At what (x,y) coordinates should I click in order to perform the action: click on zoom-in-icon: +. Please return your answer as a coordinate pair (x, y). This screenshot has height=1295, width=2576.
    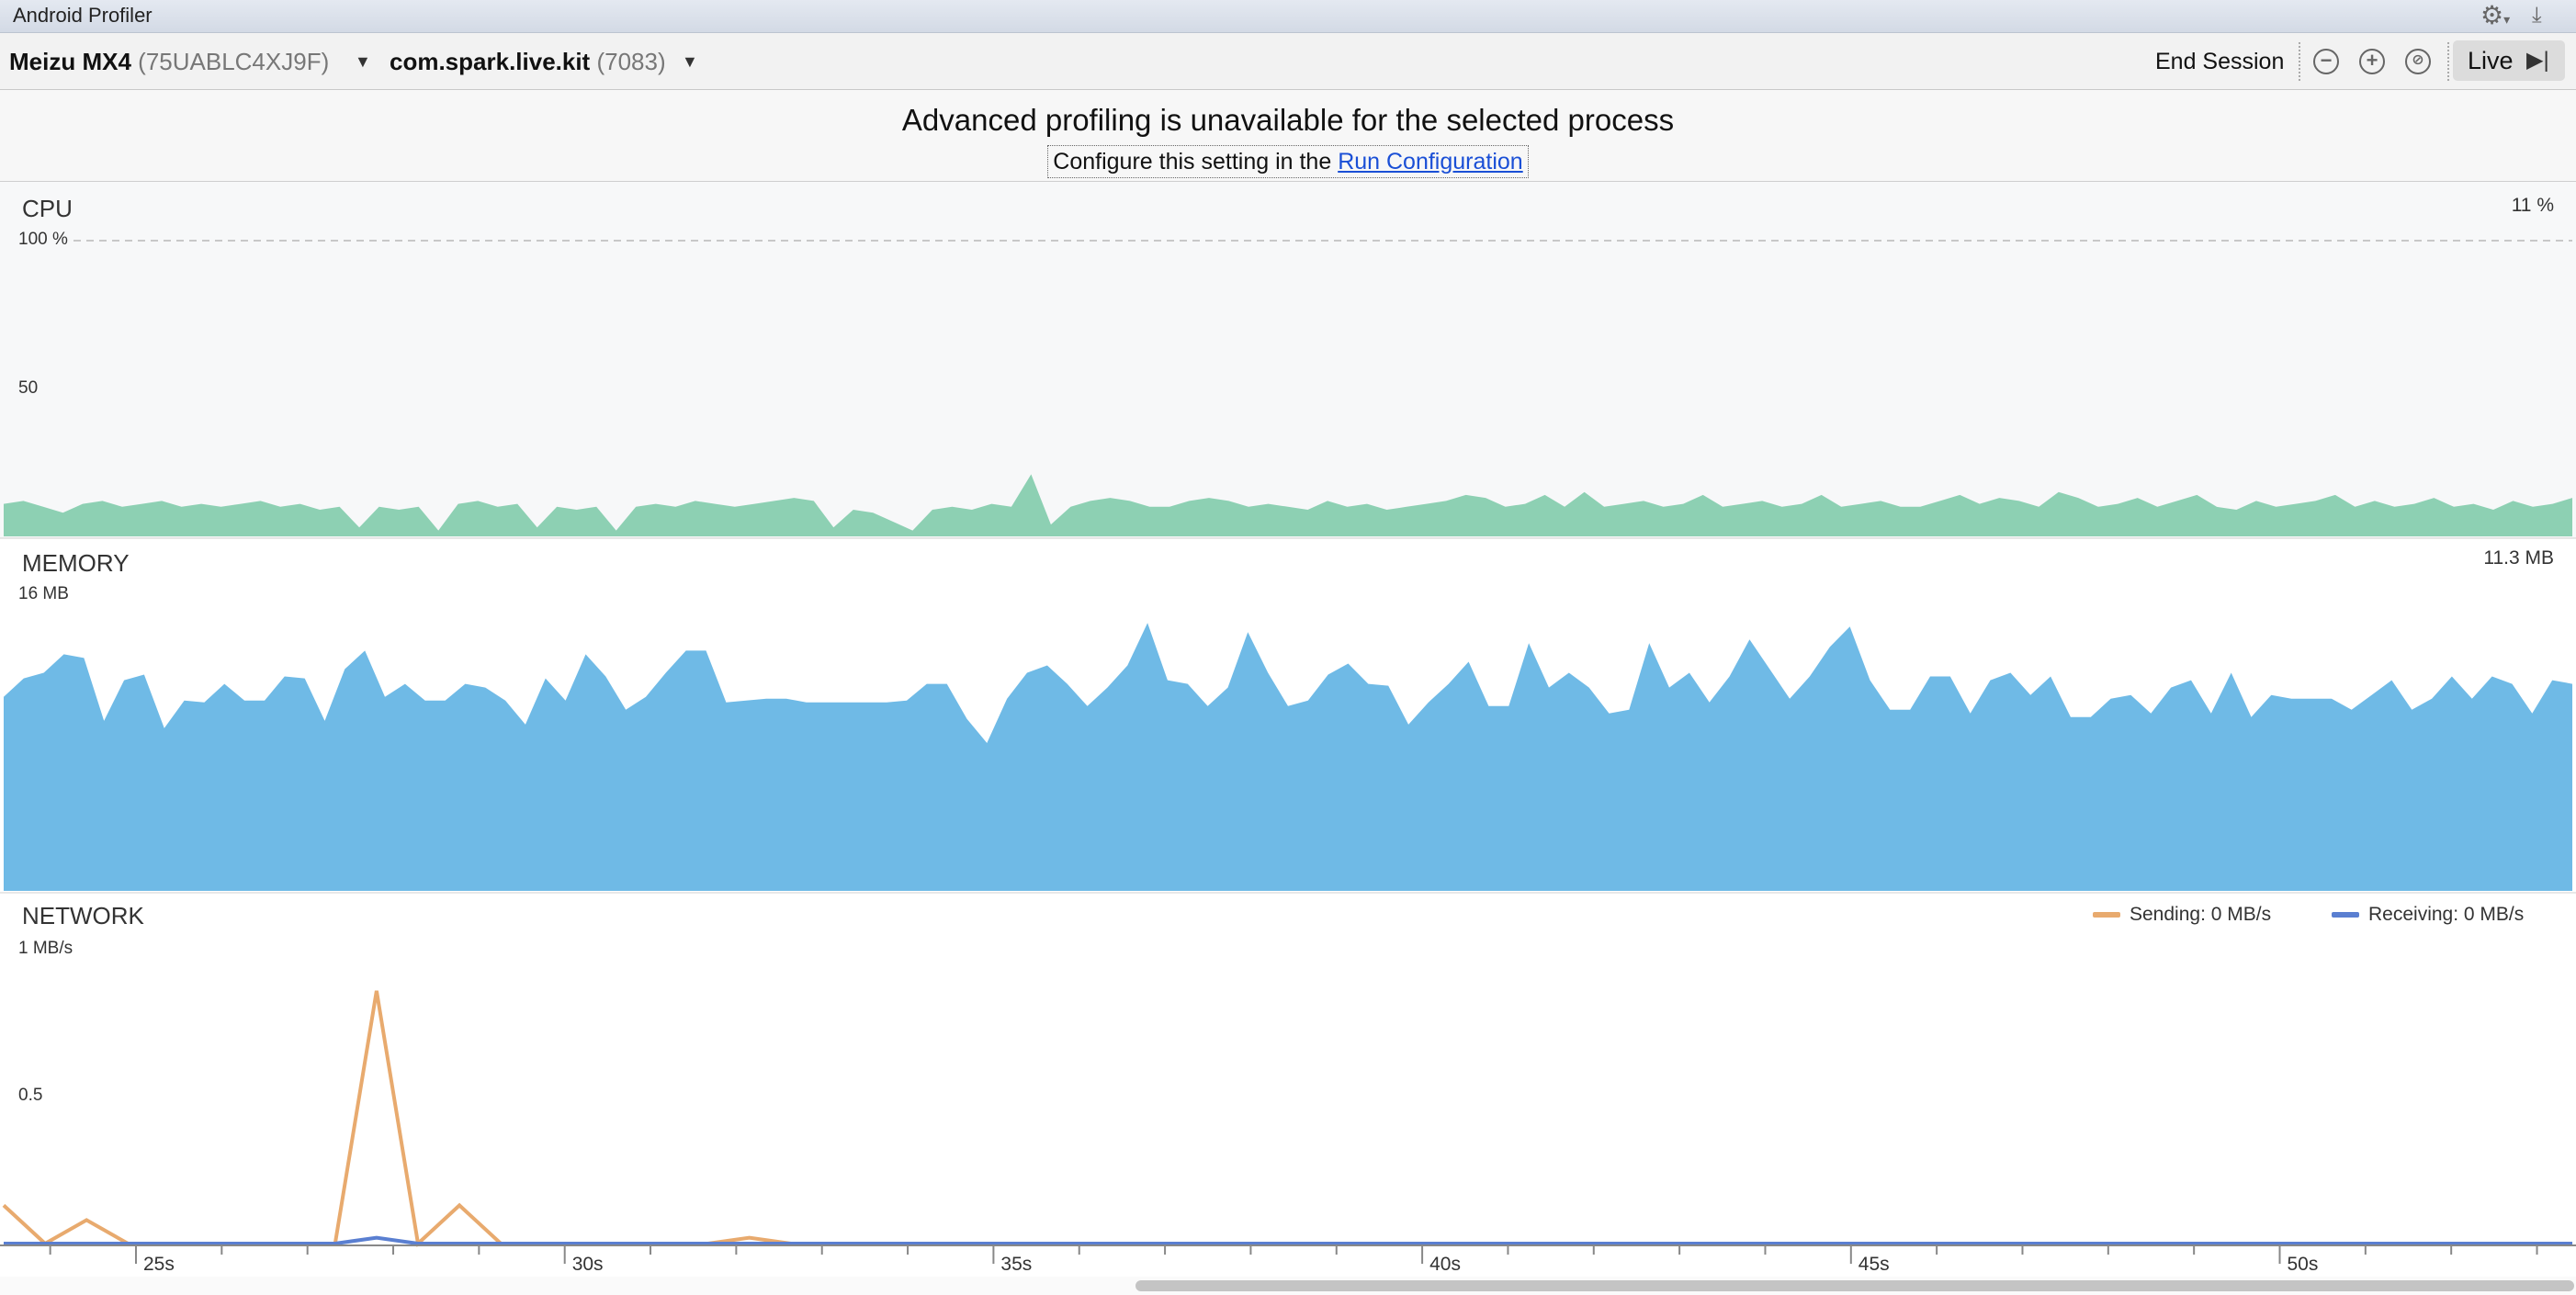
    Looking at the image, I should click on (2372, 62).